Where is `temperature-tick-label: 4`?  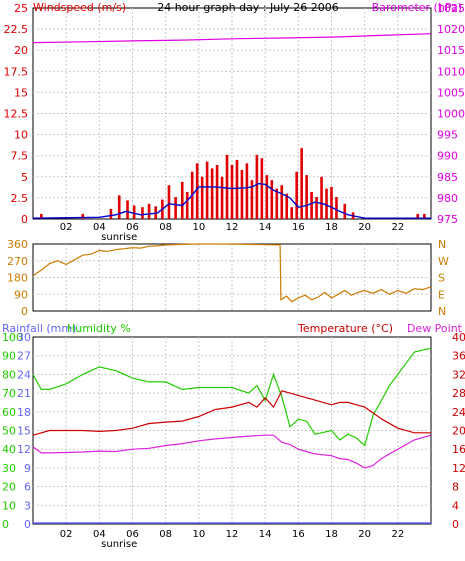
temperature-tick-label: 4 is located at coordinates (455, 505).